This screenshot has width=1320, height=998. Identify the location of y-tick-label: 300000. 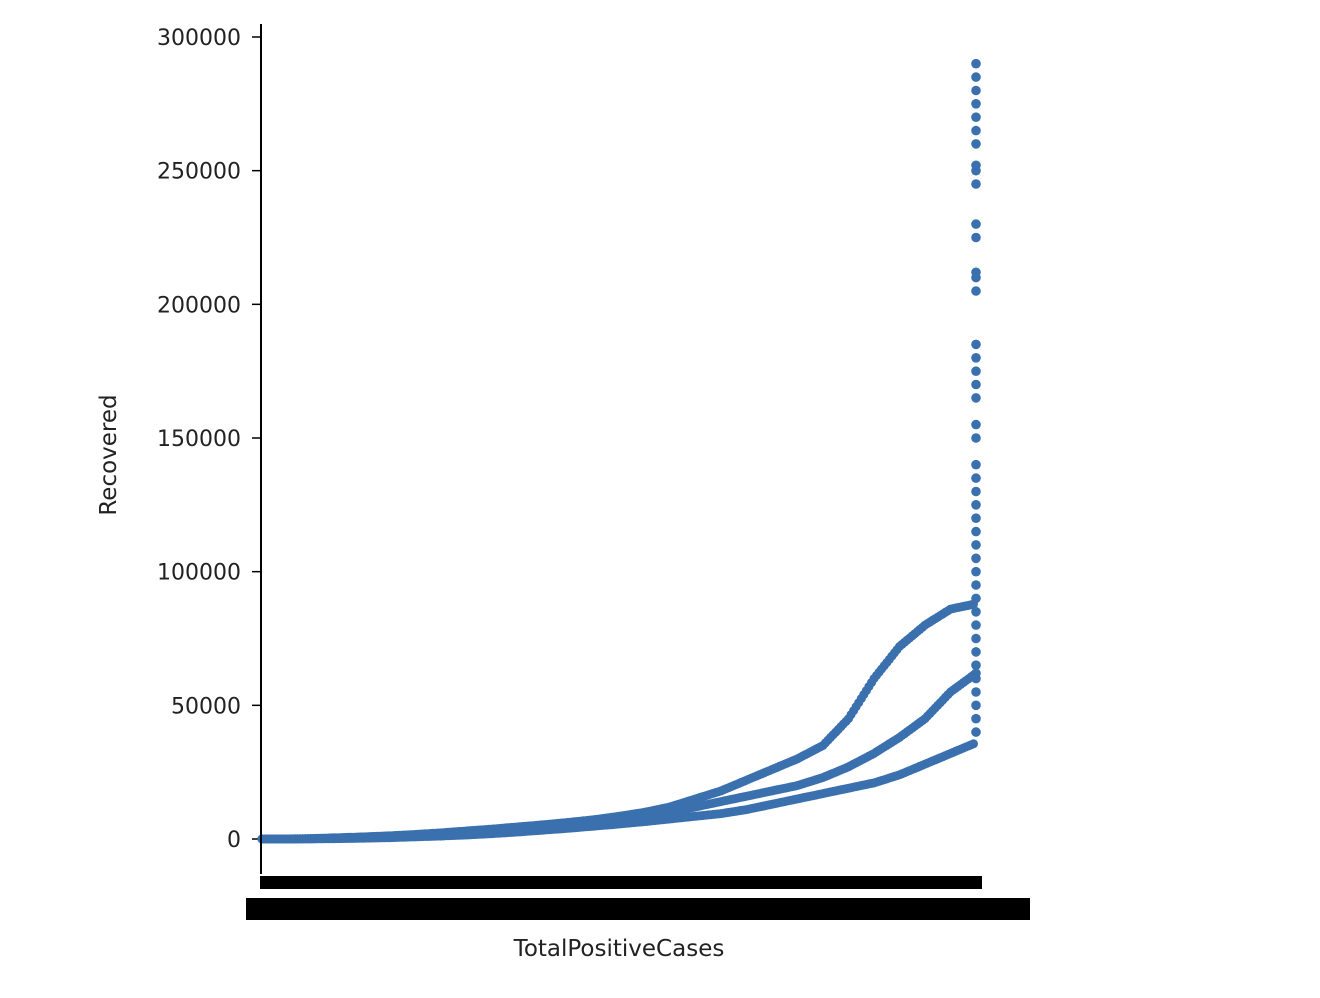
(199, 38).